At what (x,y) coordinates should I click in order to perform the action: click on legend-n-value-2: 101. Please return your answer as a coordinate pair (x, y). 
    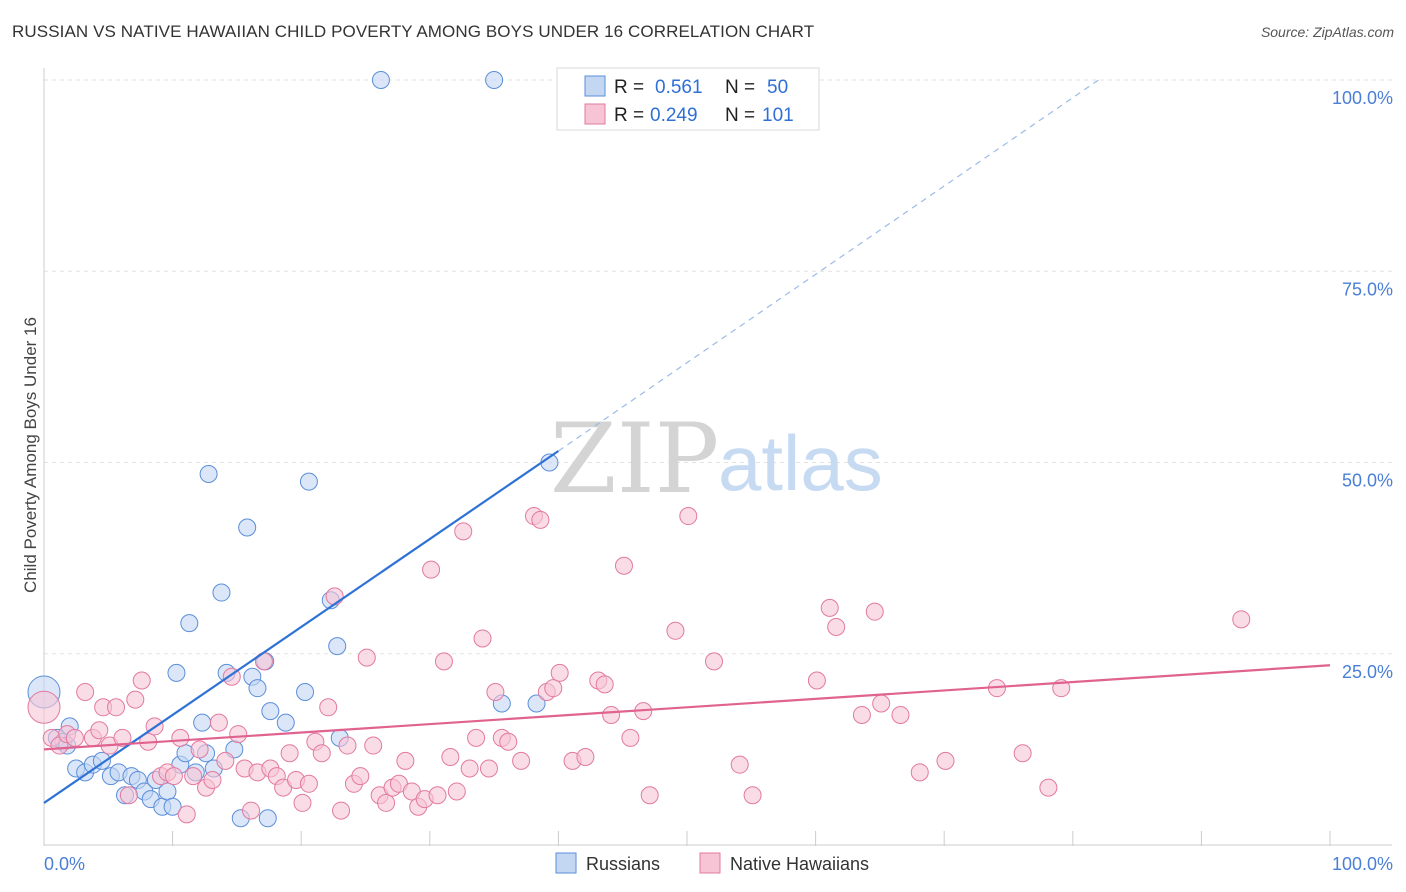
    Looking at the image, I should click on (778, 115).